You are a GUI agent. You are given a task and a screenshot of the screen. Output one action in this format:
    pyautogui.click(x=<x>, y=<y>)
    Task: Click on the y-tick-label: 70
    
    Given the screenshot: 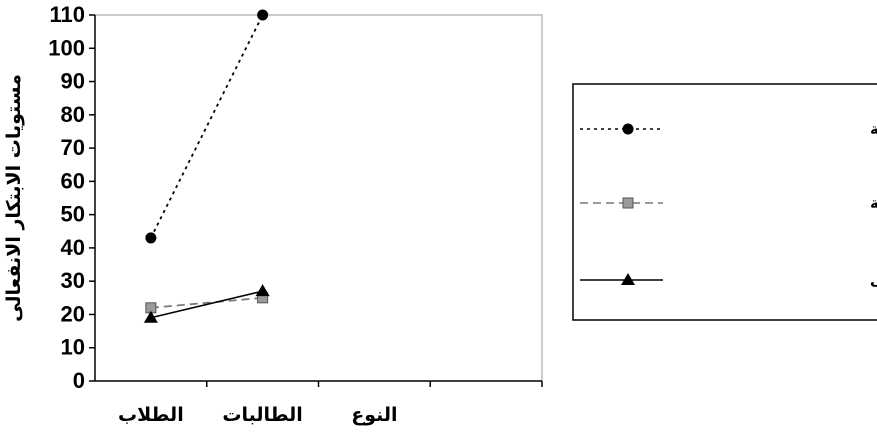 What is the action you would take?
    pyautogui.click(x=73, y=147)
    